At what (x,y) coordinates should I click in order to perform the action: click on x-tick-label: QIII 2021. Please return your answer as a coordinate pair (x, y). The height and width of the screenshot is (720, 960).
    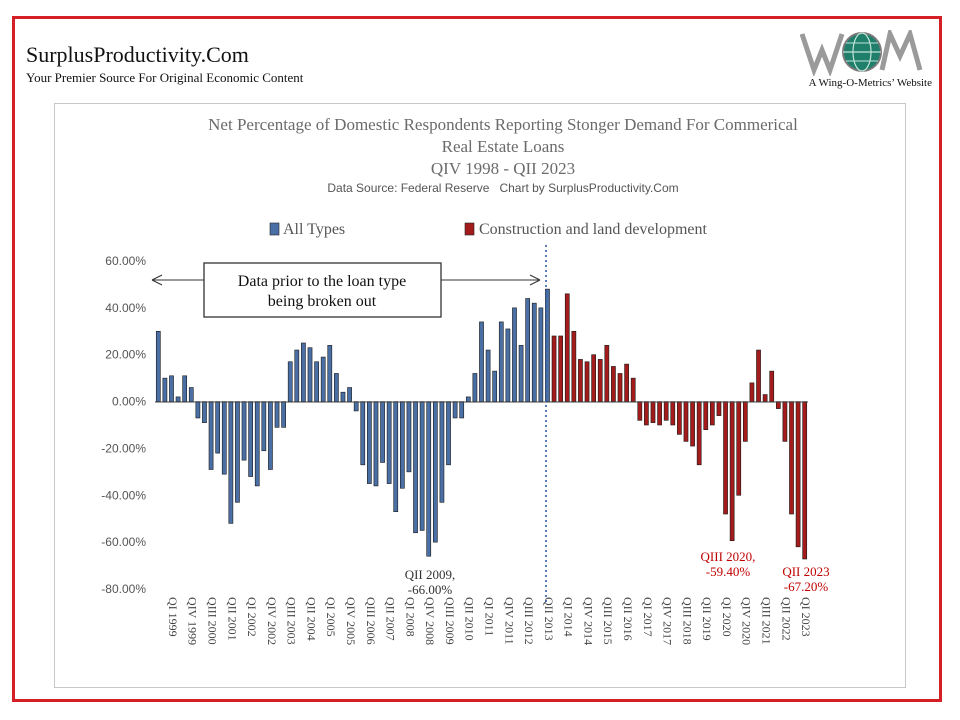
    Looking at the image, I should click on (767, 621).